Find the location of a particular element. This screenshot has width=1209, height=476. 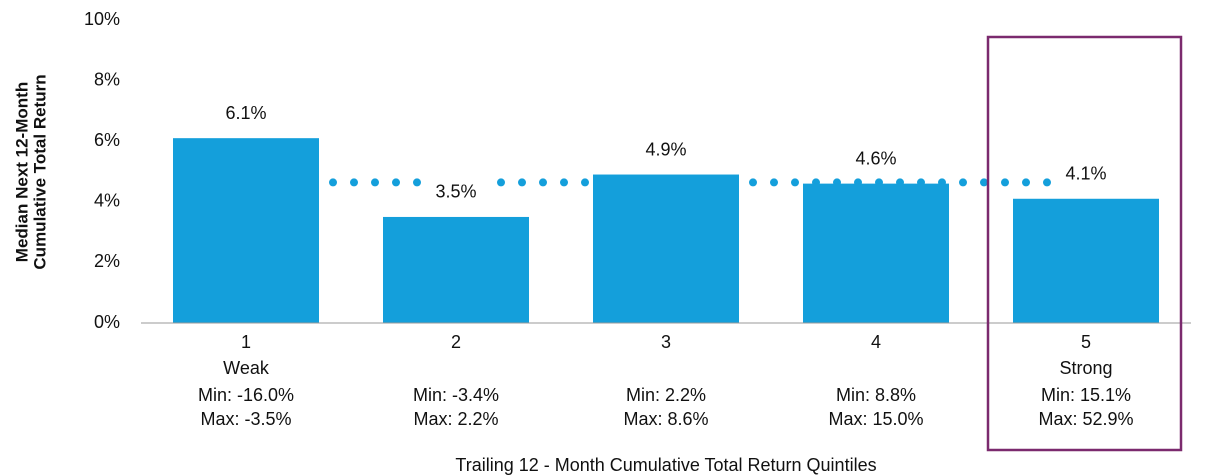

min-label: Min: 8.8% is located at coordinates (876, 395).